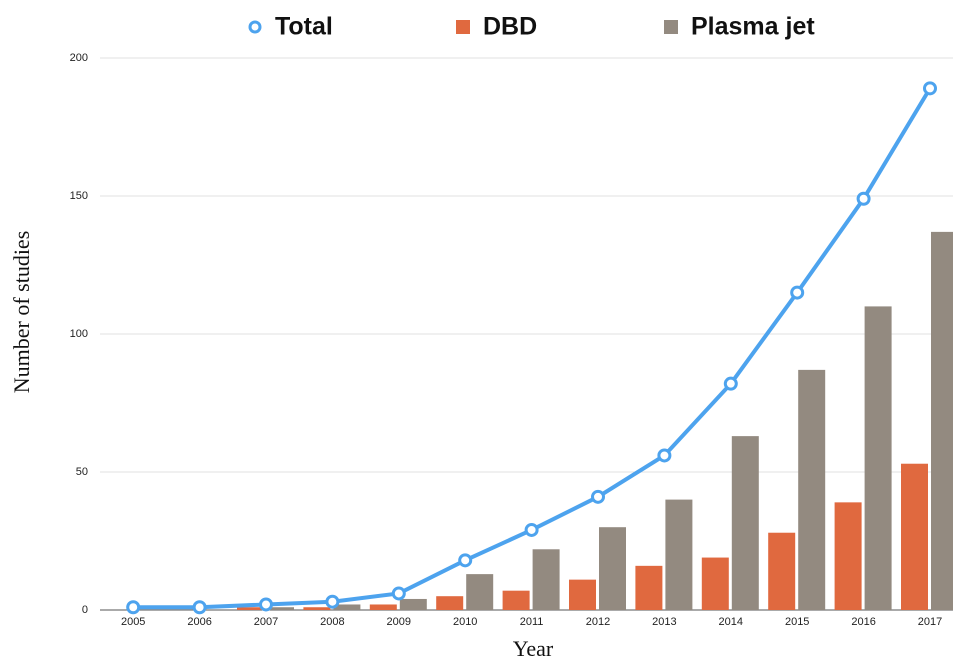 The image size is (953, 661). I want to click on x-tick-label: 2007, so click(266, 622).